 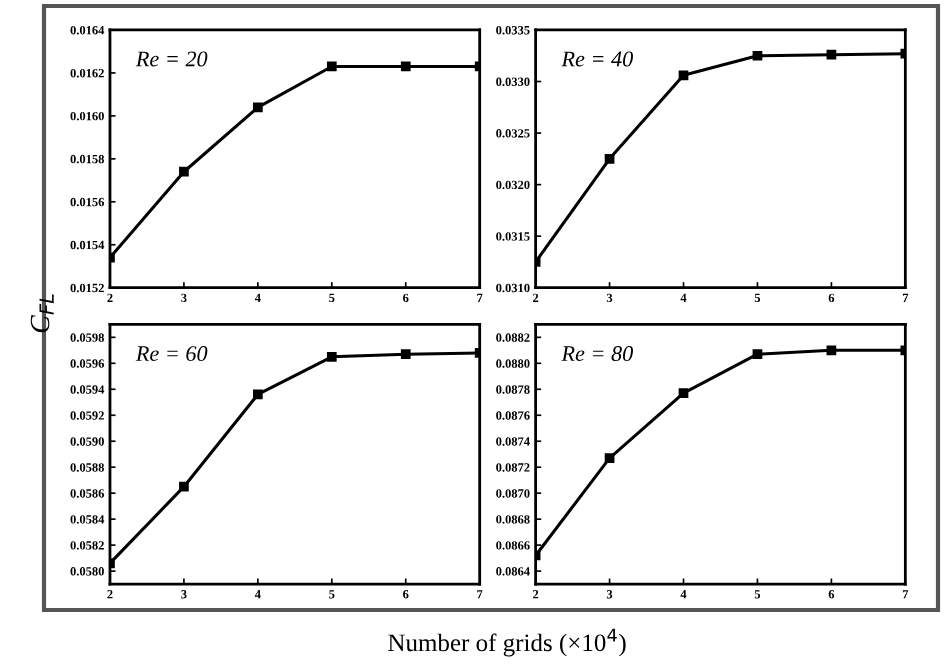 I want to click on annotation: Re = 40, so click(x=597, y=59).